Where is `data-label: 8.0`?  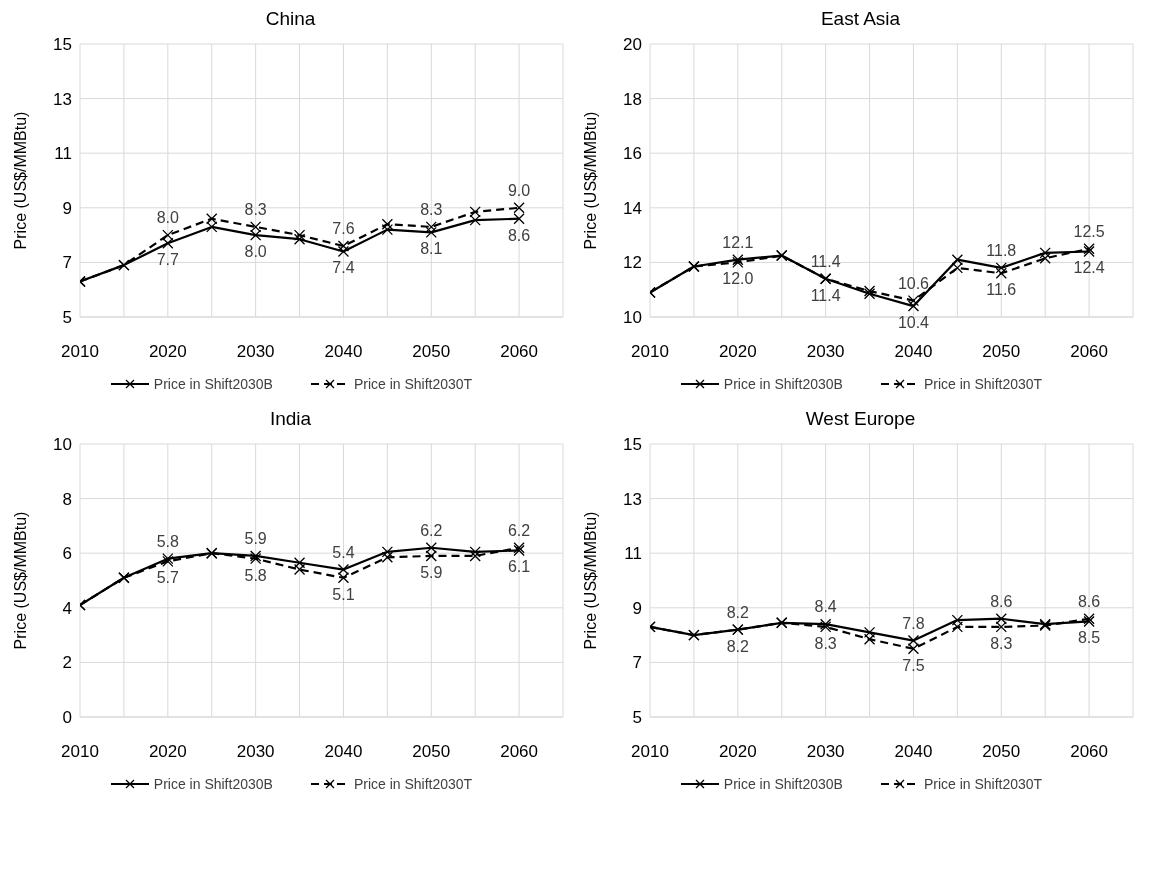 data-label: 8.0 is located at coordinates (168, 218).